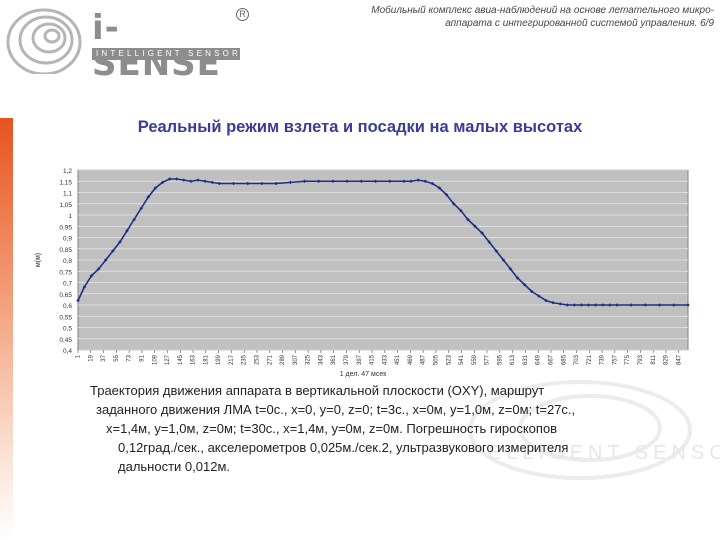  Describe the element at coordinates (500, 359) in the screenshot. I see `x-tick-label: 595` at that location.